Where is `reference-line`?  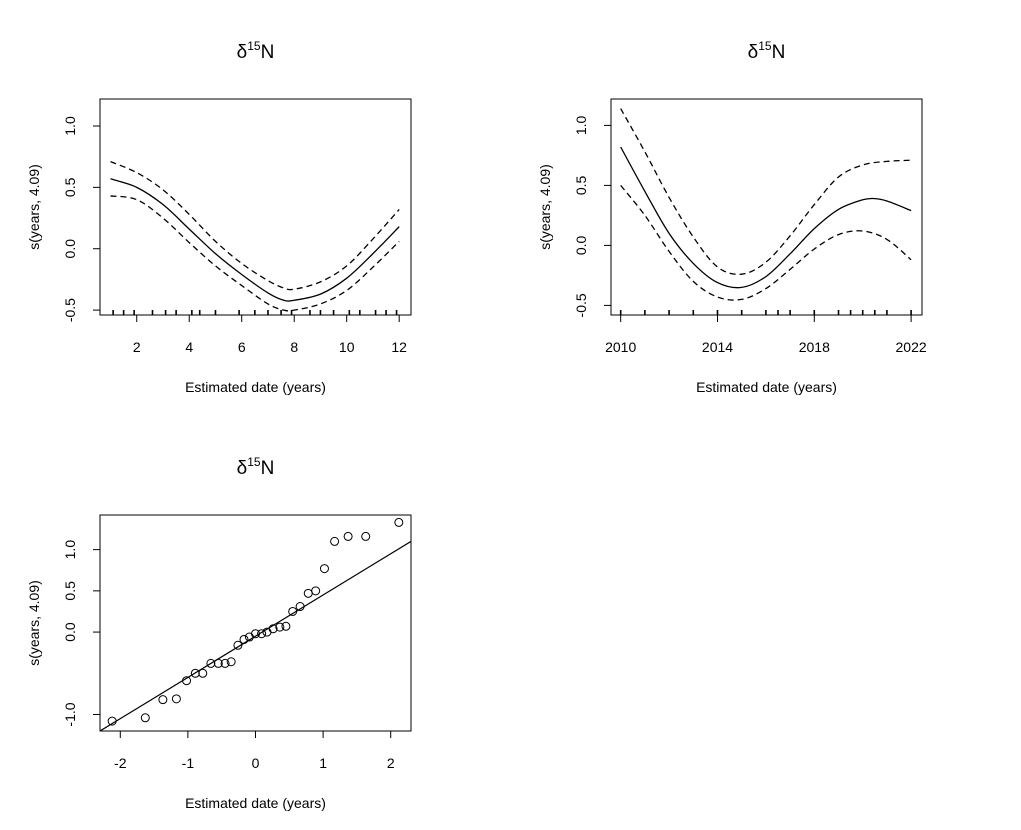 reference-line is located at coordinates (255, 635).